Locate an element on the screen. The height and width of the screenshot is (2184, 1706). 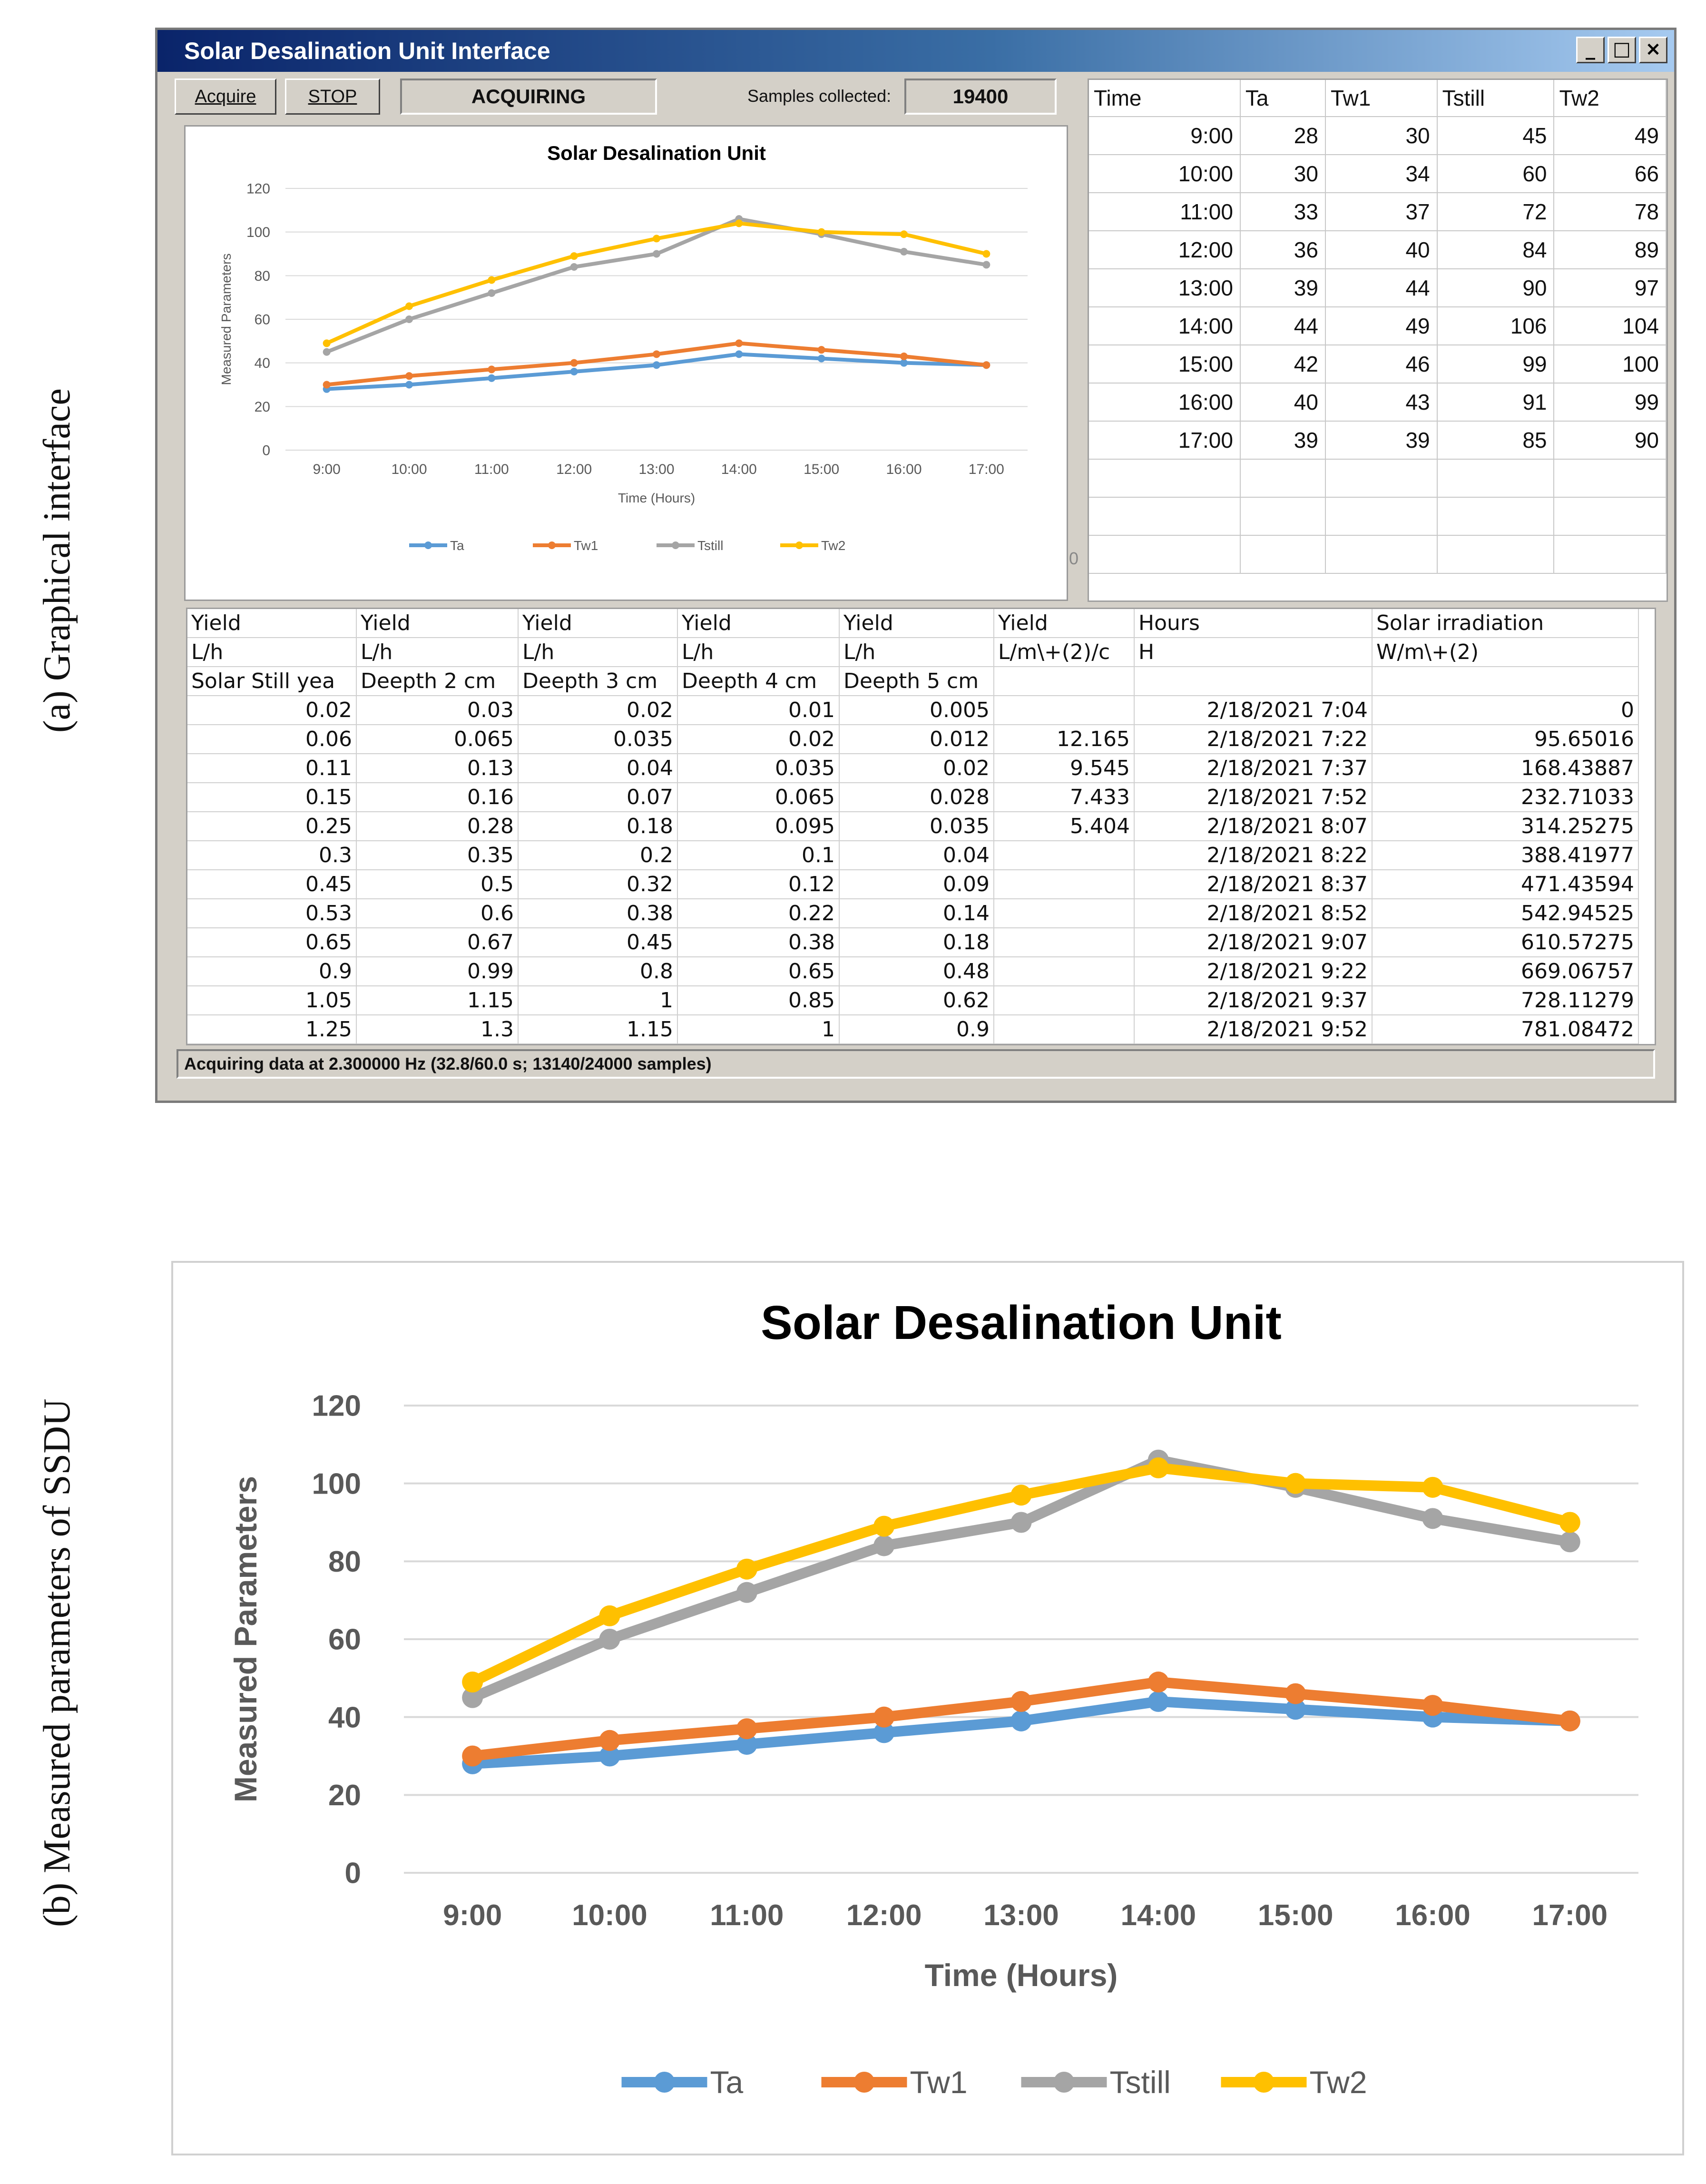
y-tick-label: 0 is located at coordinates (353, 1873).